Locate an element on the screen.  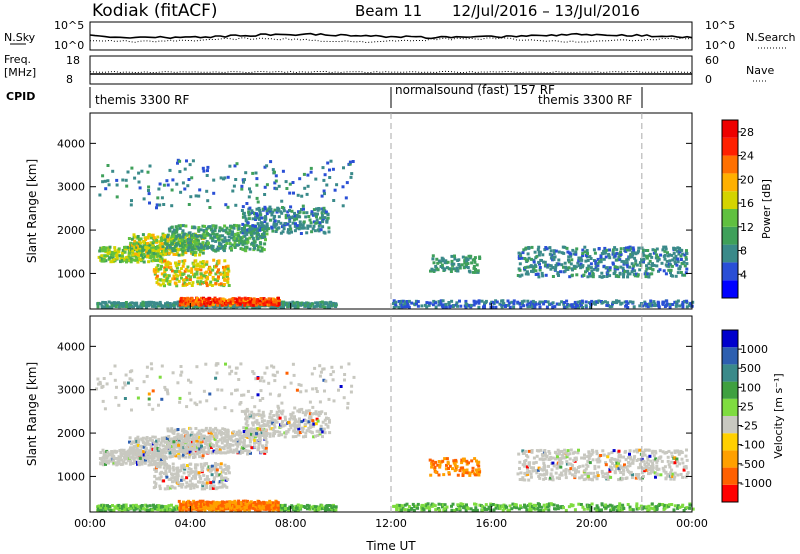
velocity-cell-2067 is located at coordinates (578, 453).